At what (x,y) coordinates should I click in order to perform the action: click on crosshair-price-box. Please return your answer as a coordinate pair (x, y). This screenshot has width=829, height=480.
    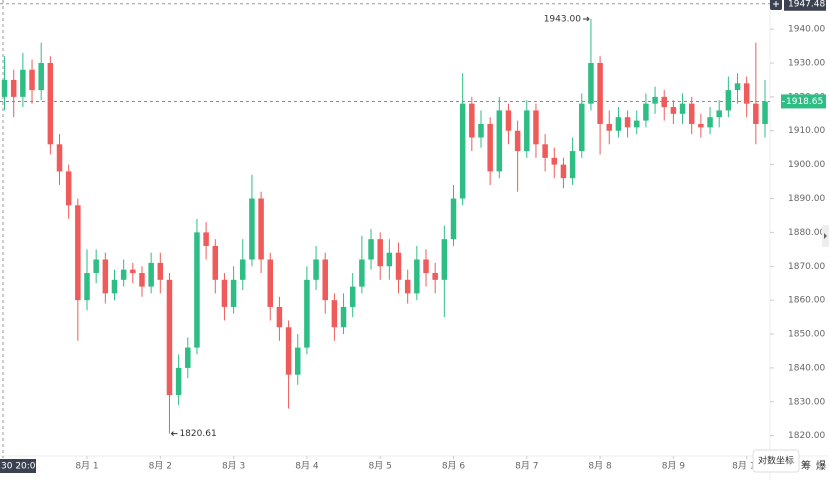
    Looking at the image, I should click on (805, 5).